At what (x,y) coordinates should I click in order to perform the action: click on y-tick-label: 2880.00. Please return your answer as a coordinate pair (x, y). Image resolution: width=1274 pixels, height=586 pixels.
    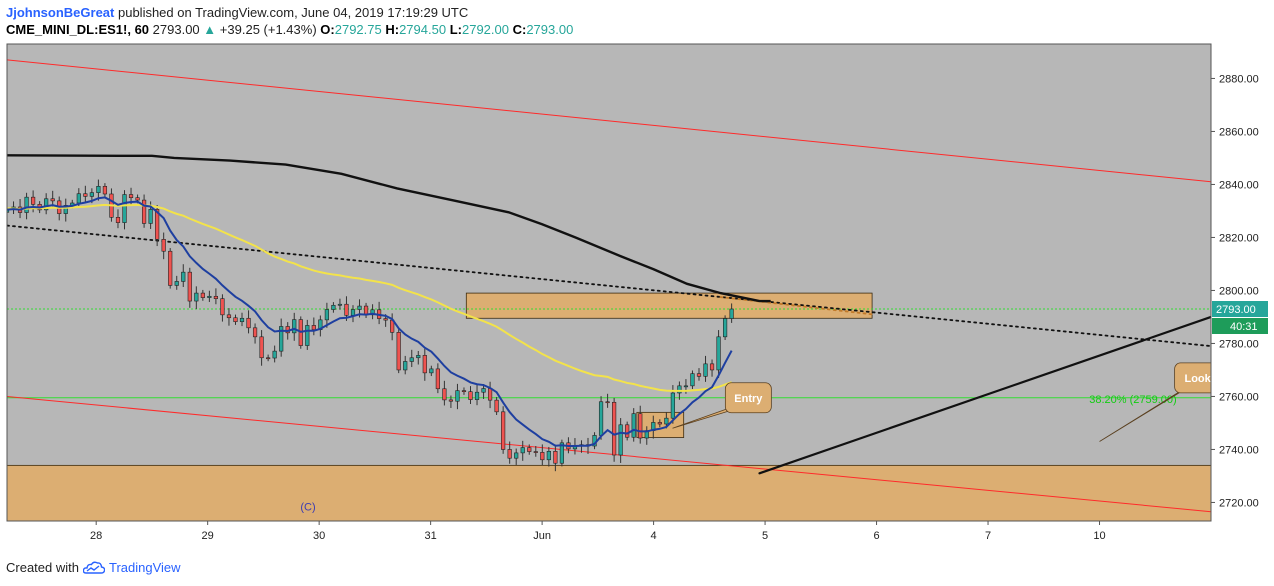
    Looking at the image, I should click on (1239, 79).